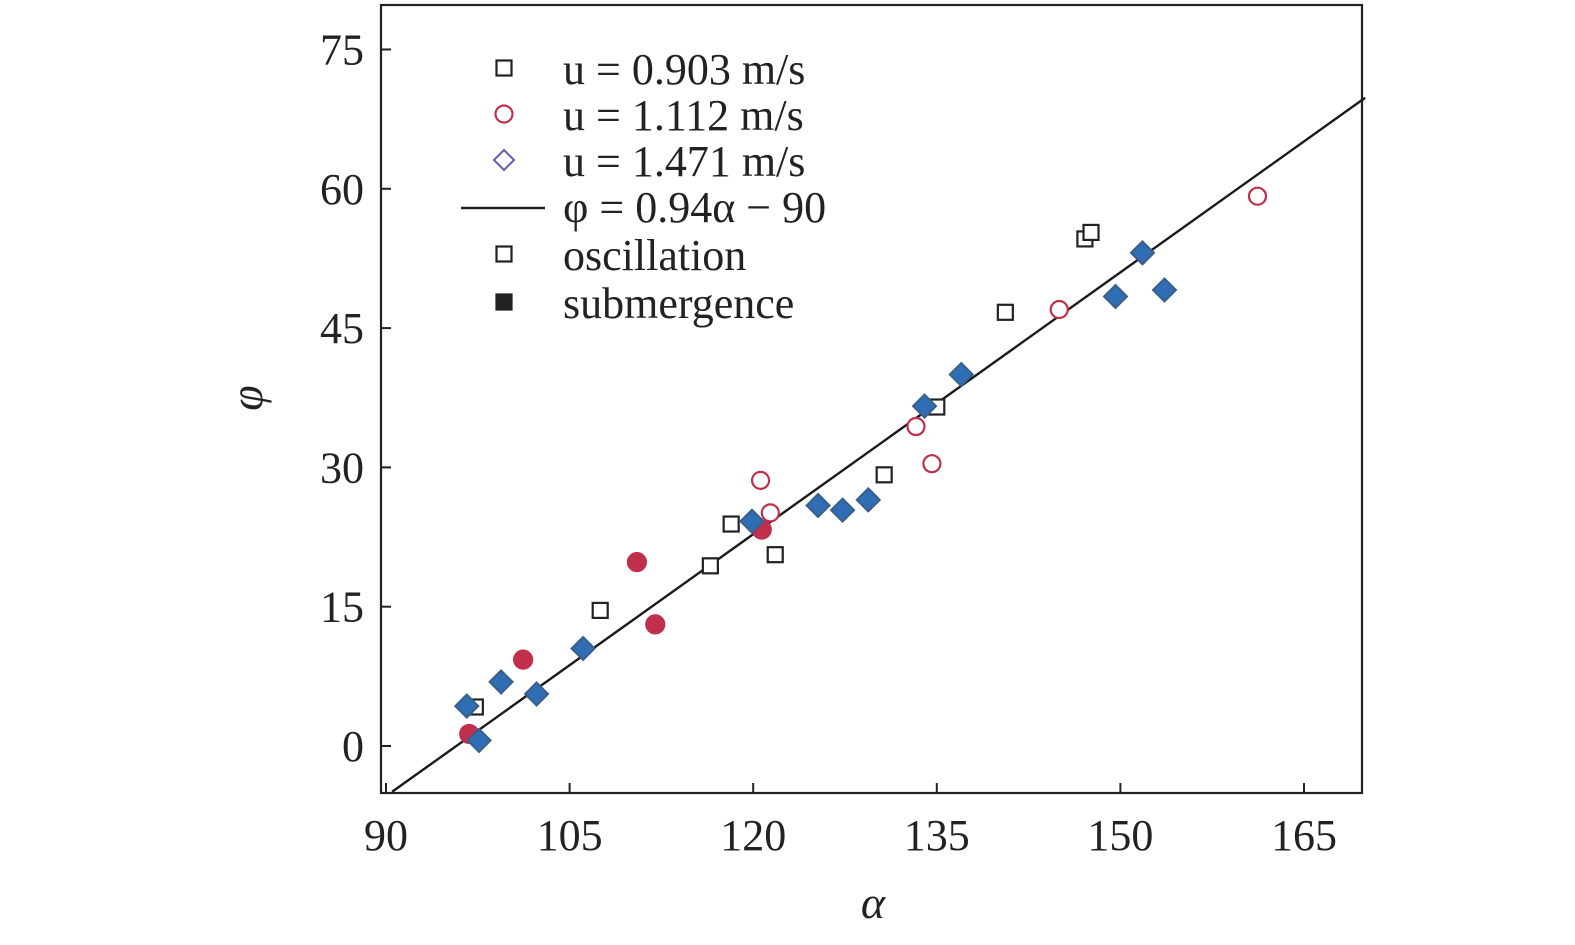 The height and width of the screenshot is (945, 1575). I want to click on y-axis-title: φ, so click(246, 397).